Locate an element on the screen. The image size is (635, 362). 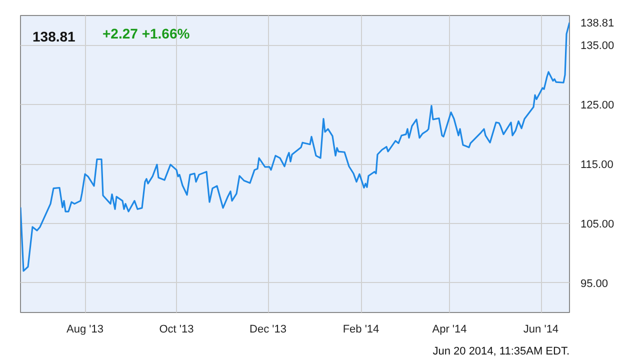
x-tick-label: Jun '14 is located at coordinates (541, 330).